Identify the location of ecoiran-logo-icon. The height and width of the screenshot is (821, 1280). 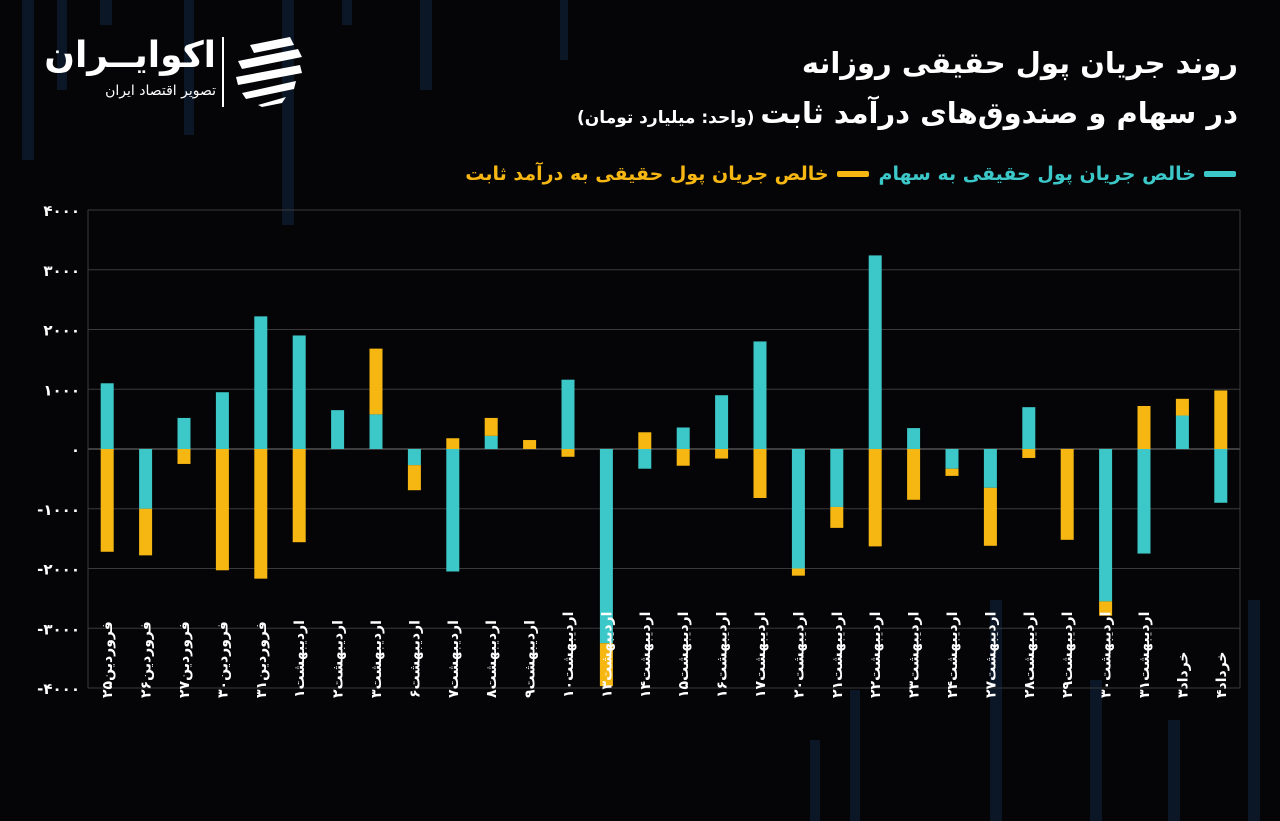
(269, 72).